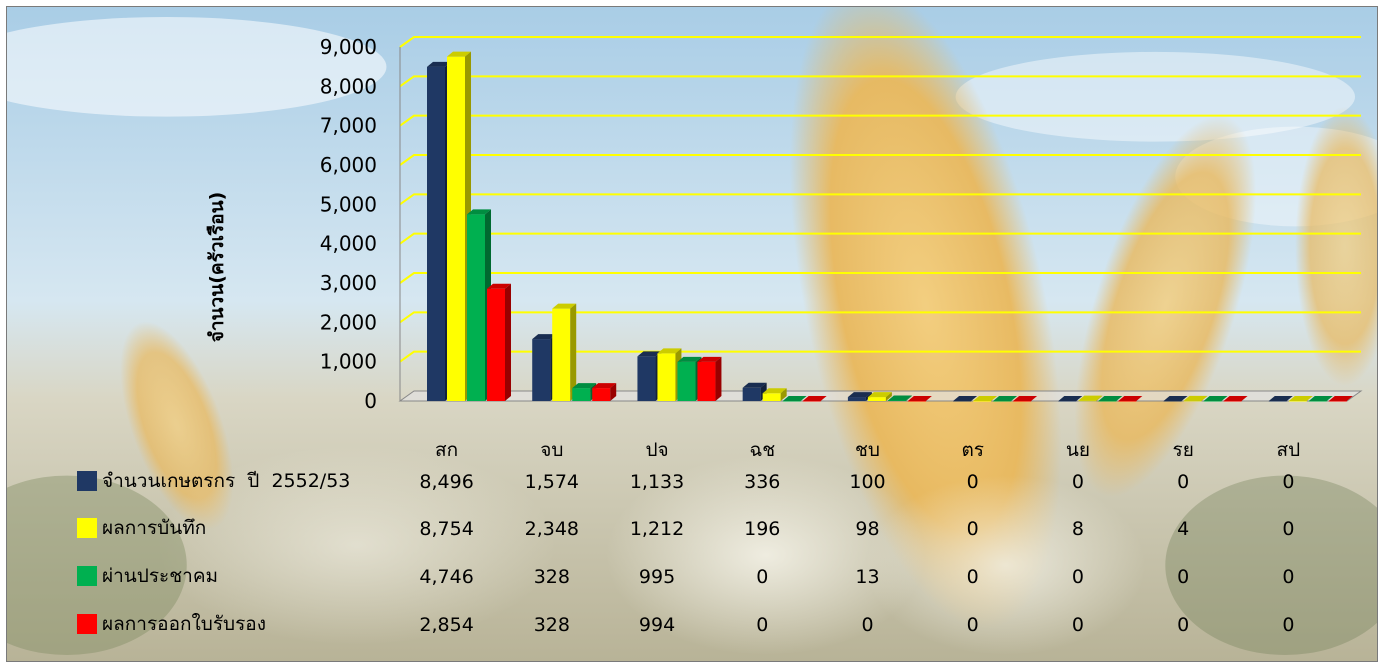 The image size is (1386, 668). What do you see at coordinates (1077, 529) in the screenshot?
I see `table-cell: 8` at bounding box center [1077, 529].